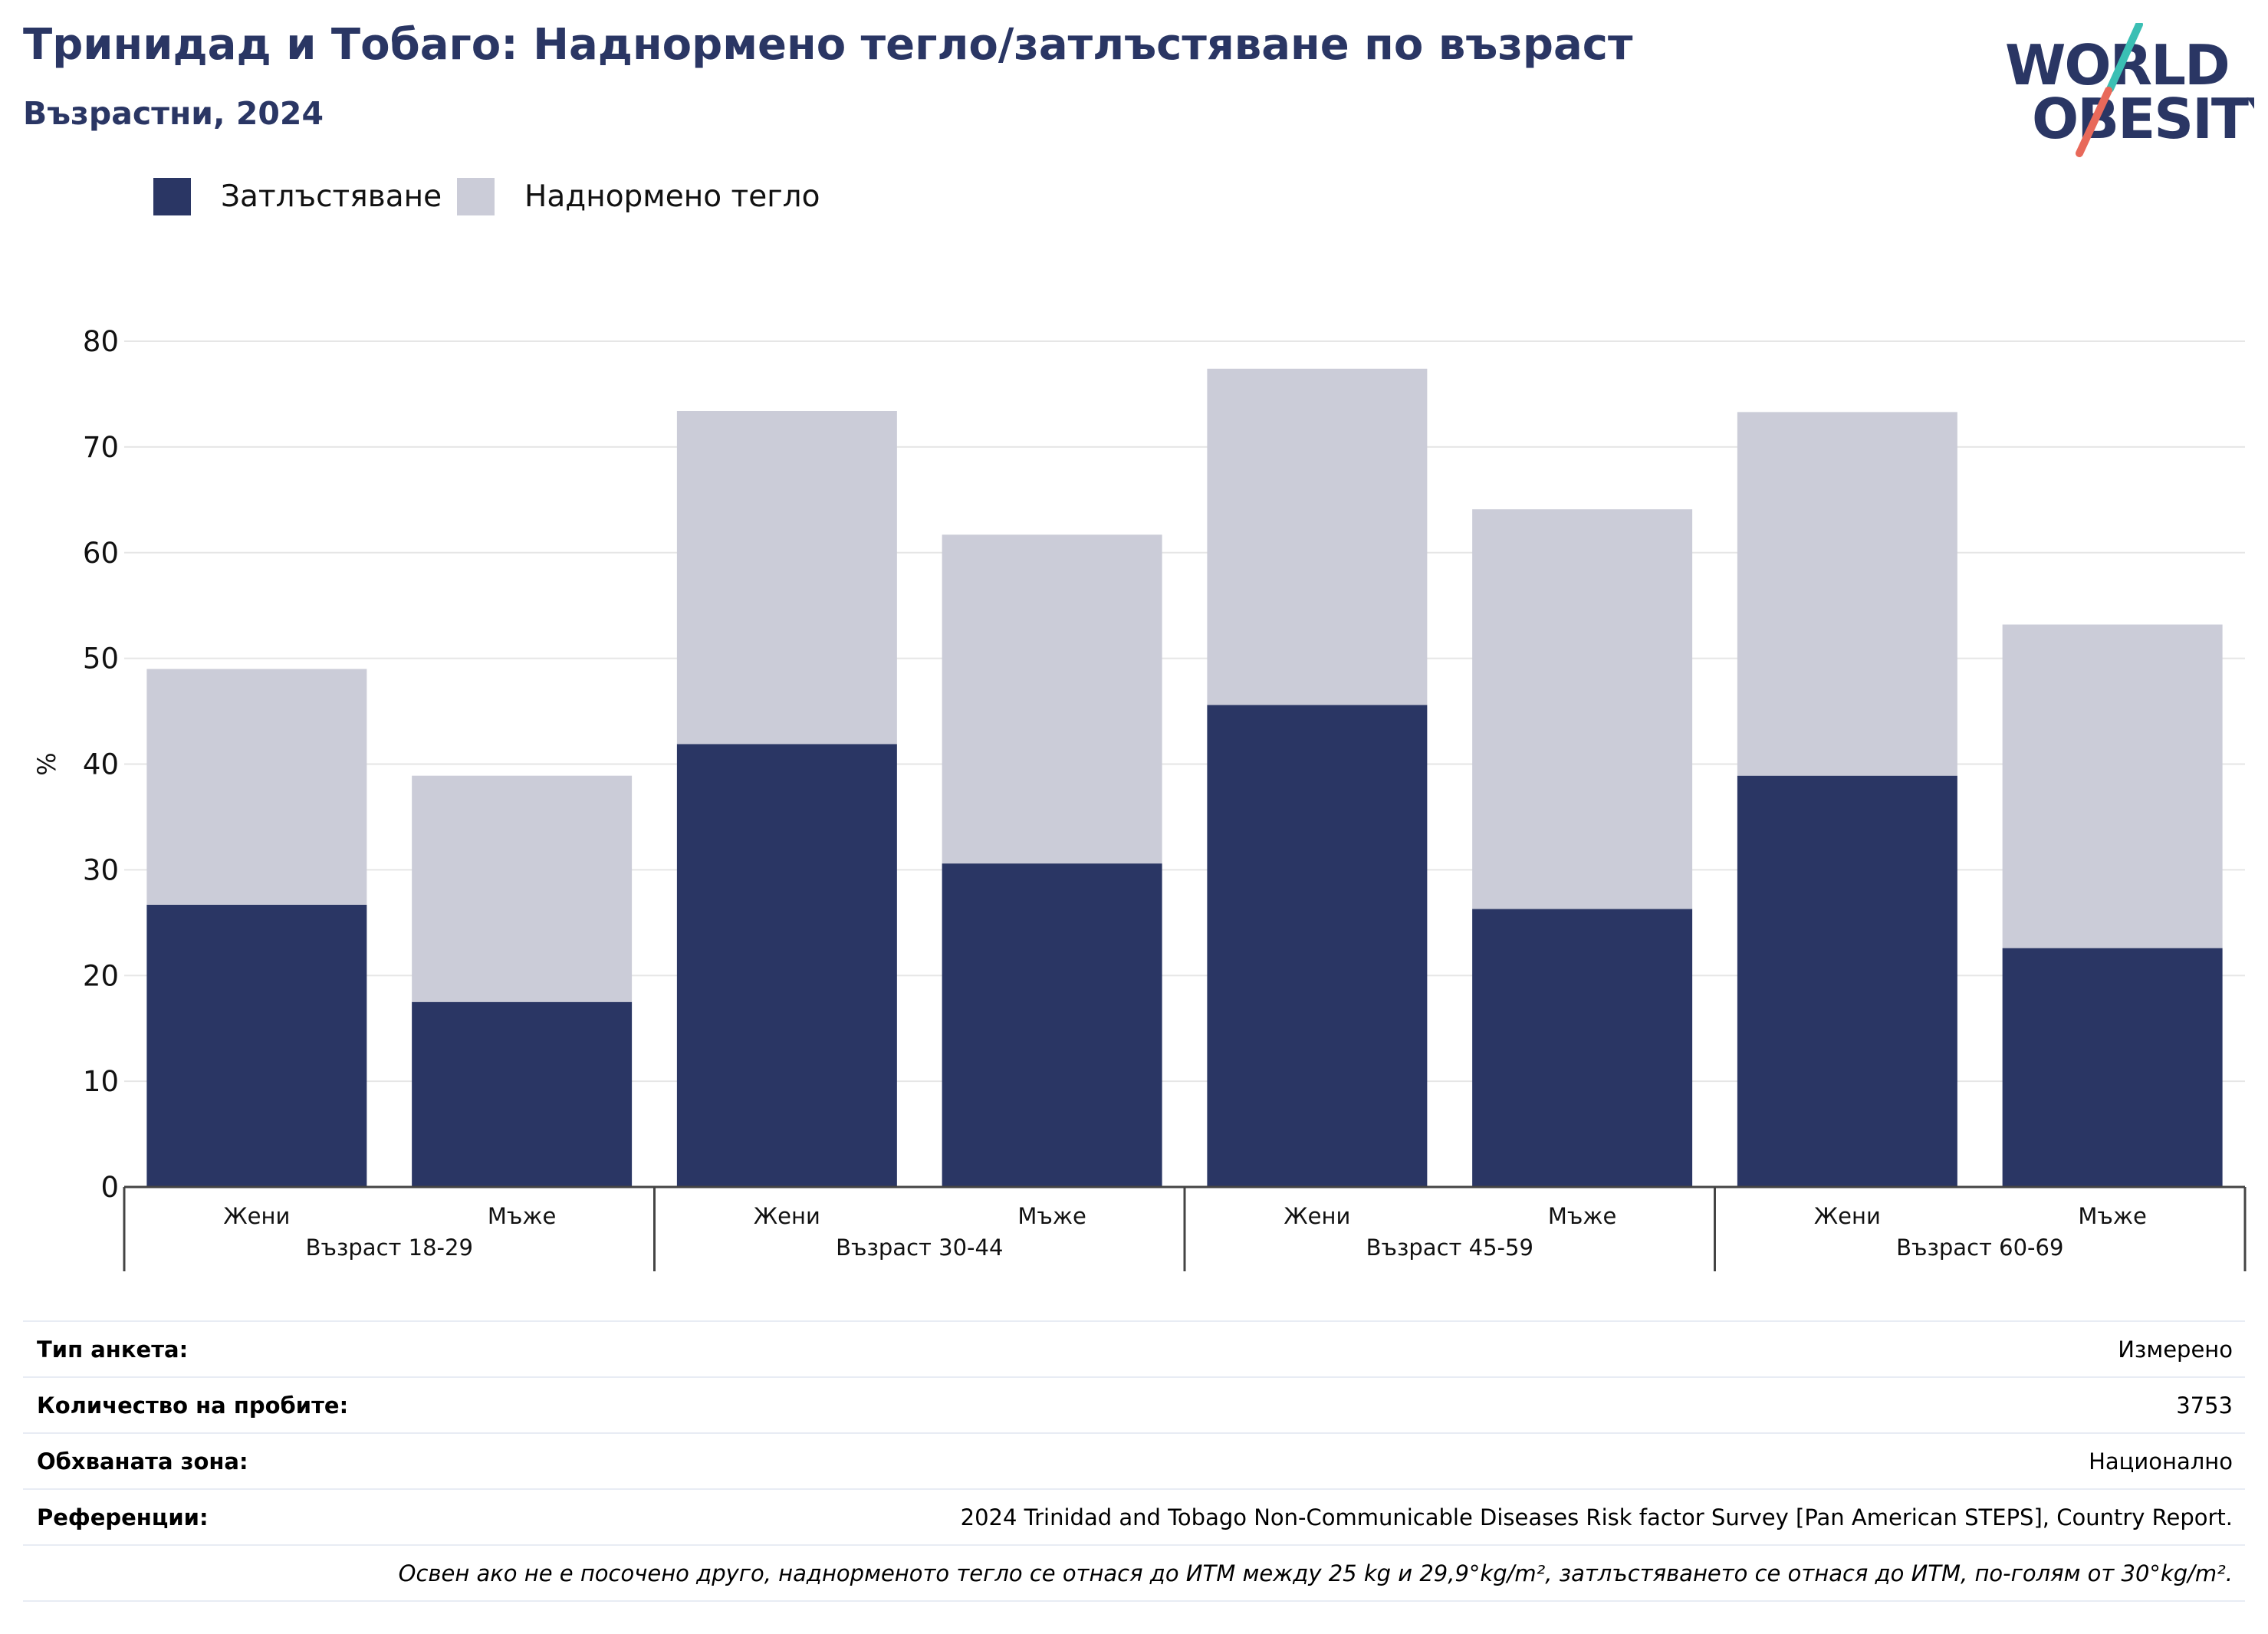 The image size is (2268, 1634). Describe the element at coordinates (46, 764) in the screenshot. I see `y-axis-label: %` at that location.